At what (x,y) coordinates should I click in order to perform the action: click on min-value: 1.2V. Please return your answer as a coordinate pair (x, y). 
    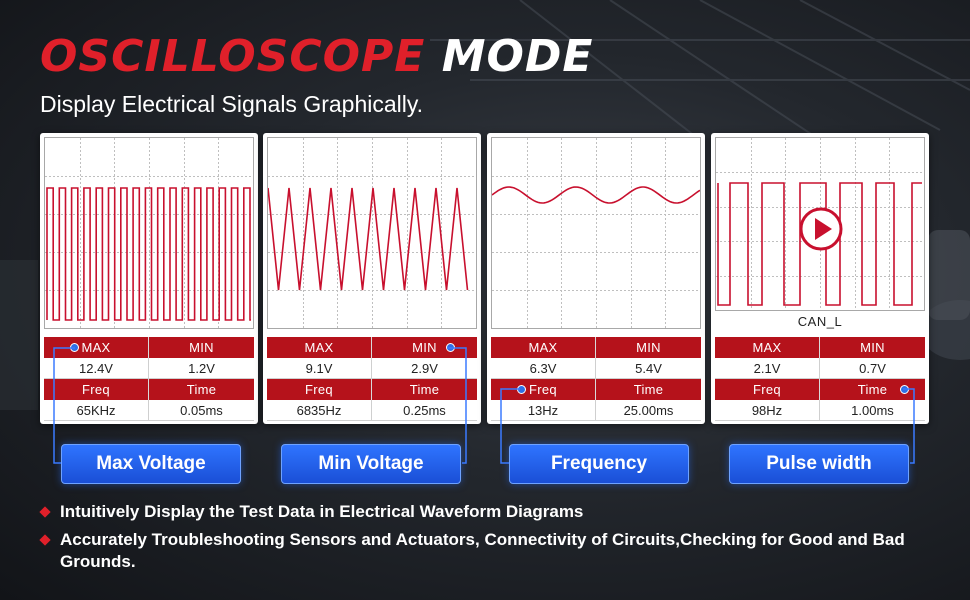
    Looking at the image, I should click on (201, 368).